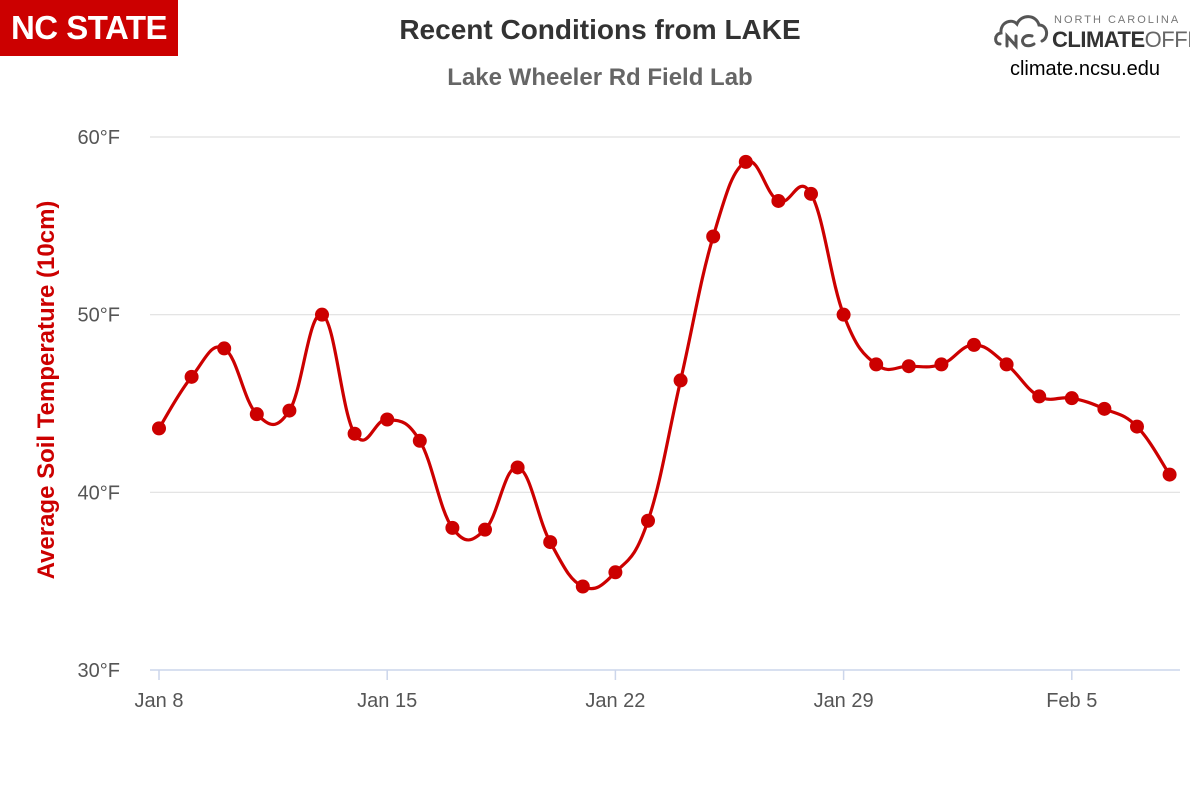 The image size is (1200, 800). I want to click on y-tick-label: 30°F, so click(99, 671).